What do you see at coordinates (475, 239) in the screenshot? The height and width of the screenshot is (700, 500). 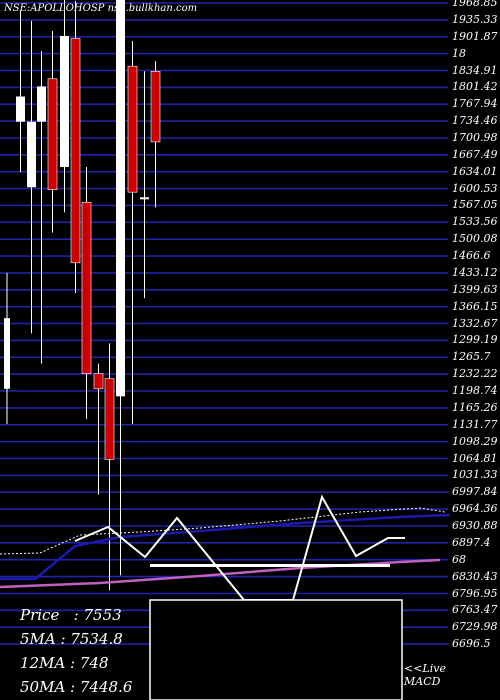 I see `y-tick-label: 1500.08` at bounding box center [475, 239].